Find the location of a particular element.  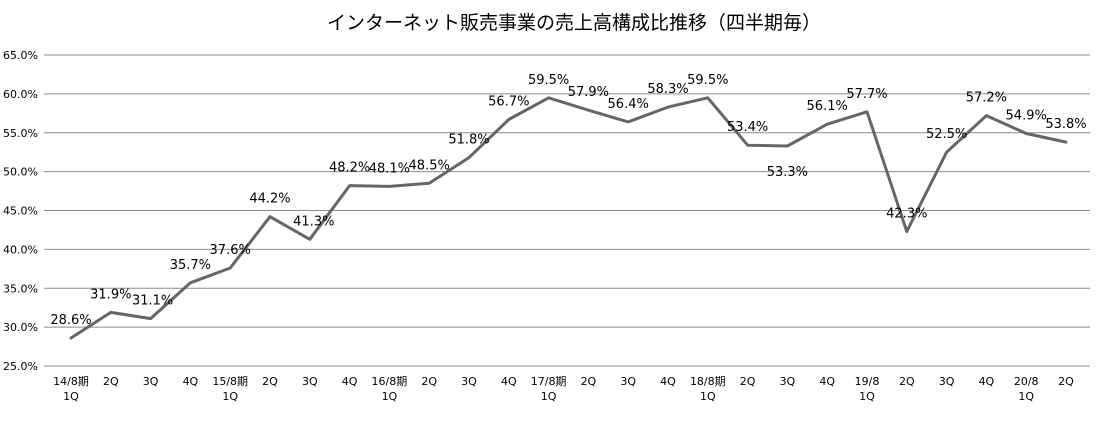

data-label: 58.3% is located at coordinates (667, 89).